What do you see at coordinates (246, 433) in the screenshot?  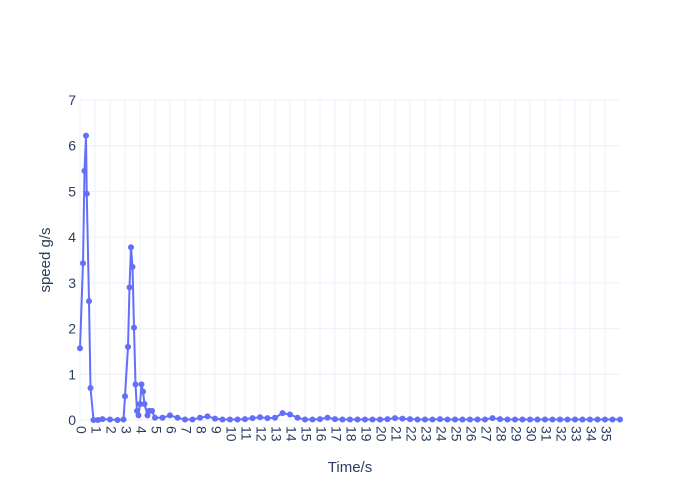 I see `x-tick-label: 11` at bounding box center [246, 433].